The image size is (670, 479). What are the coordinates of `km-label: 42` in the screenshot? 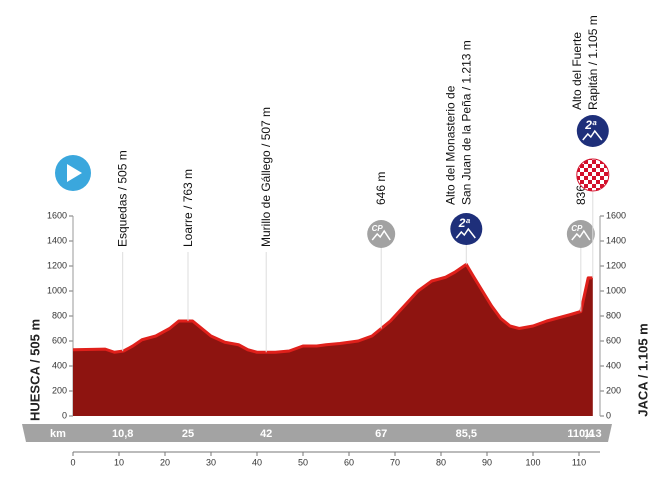 It's located at (266, 434).